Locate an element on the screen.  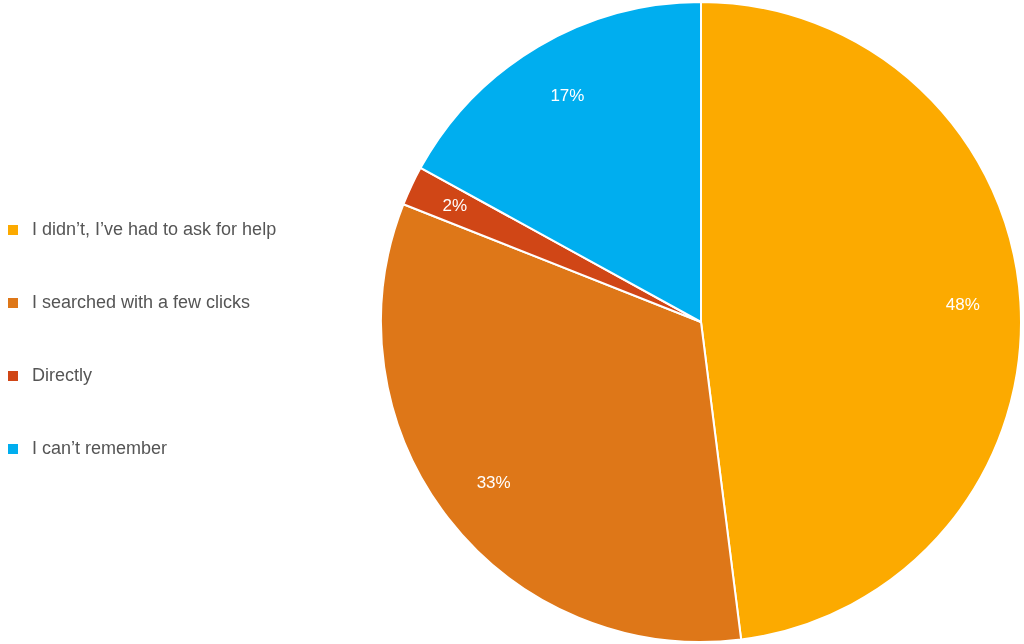
legend-label: I searched with a few clicks is located at coordinates (141, 302).